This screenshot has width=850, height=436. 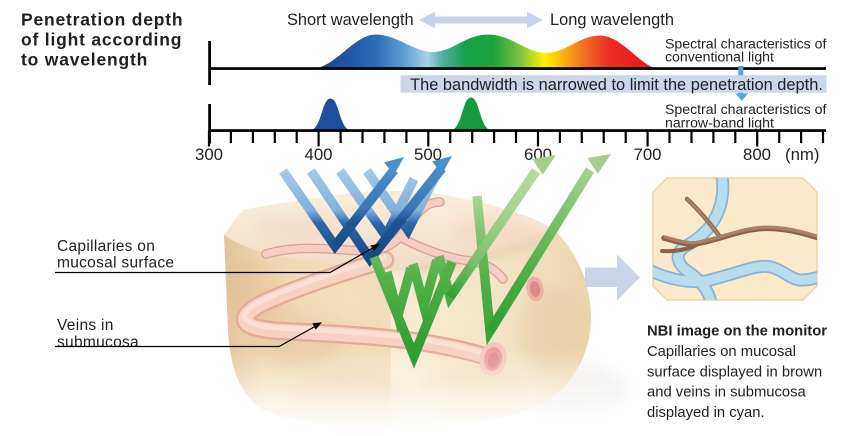 What do you see at coordinates (757, 154) in the screenshot?
I see `svg-text: 800` at bounding box center [757, 154].